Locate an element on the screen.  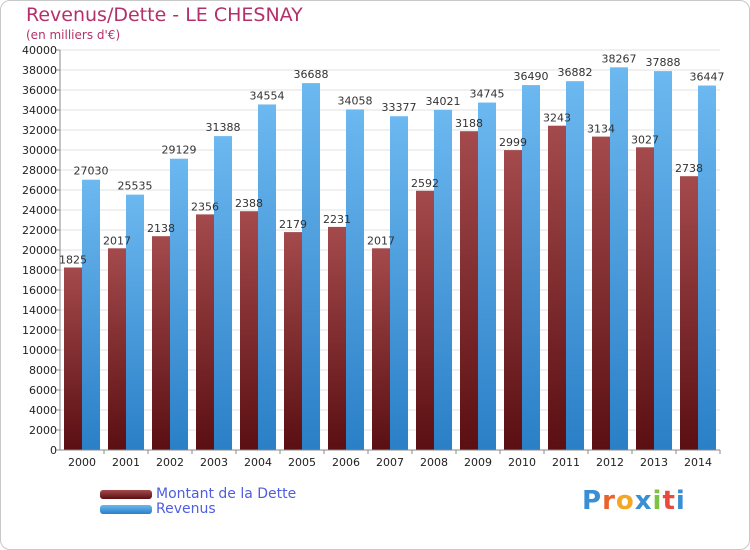
x-tick-label-2006: 2006 is located at coordinates (346, 462).